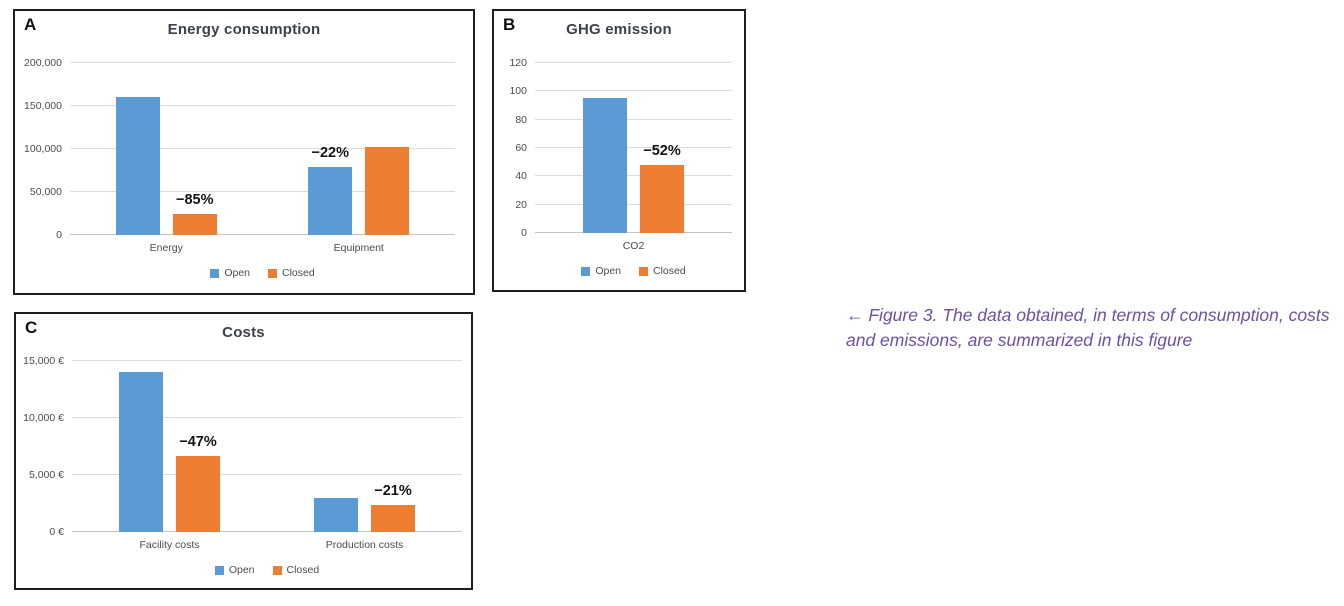 The height and width of the screenshot is (606, 1344). What do you see at coordinates (169, 545) in the screenshot?
I see `category-label-facility-costs: Facility costs` at bounding box center [169, 545].